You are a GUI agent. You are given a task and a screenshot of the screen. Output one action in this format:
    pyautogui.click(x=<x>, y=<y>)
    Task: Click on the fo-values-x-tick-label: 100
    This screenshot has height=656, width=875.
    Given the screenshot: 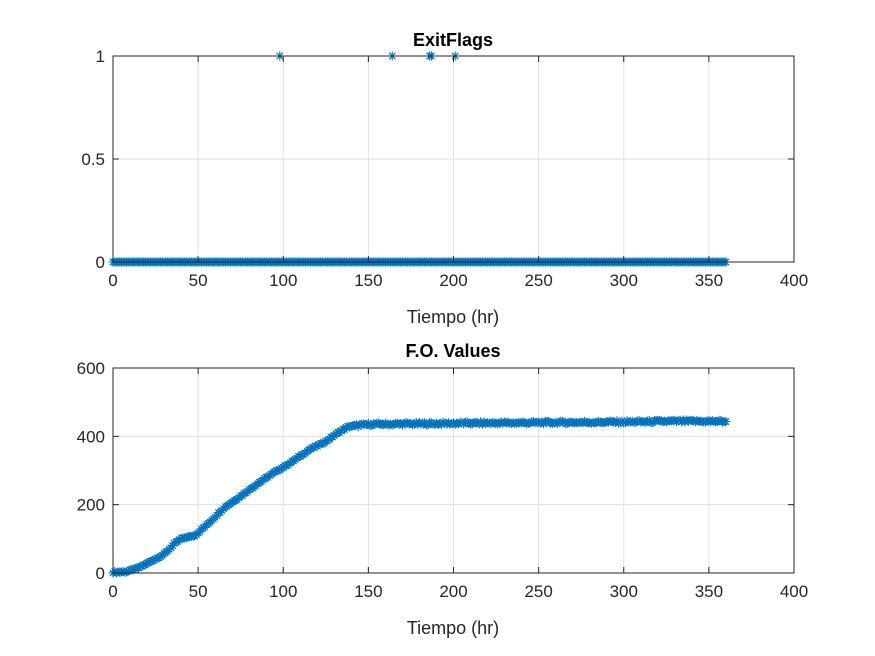 What is the action you would take?
    pyautogui.click(x=283, y=591)
    